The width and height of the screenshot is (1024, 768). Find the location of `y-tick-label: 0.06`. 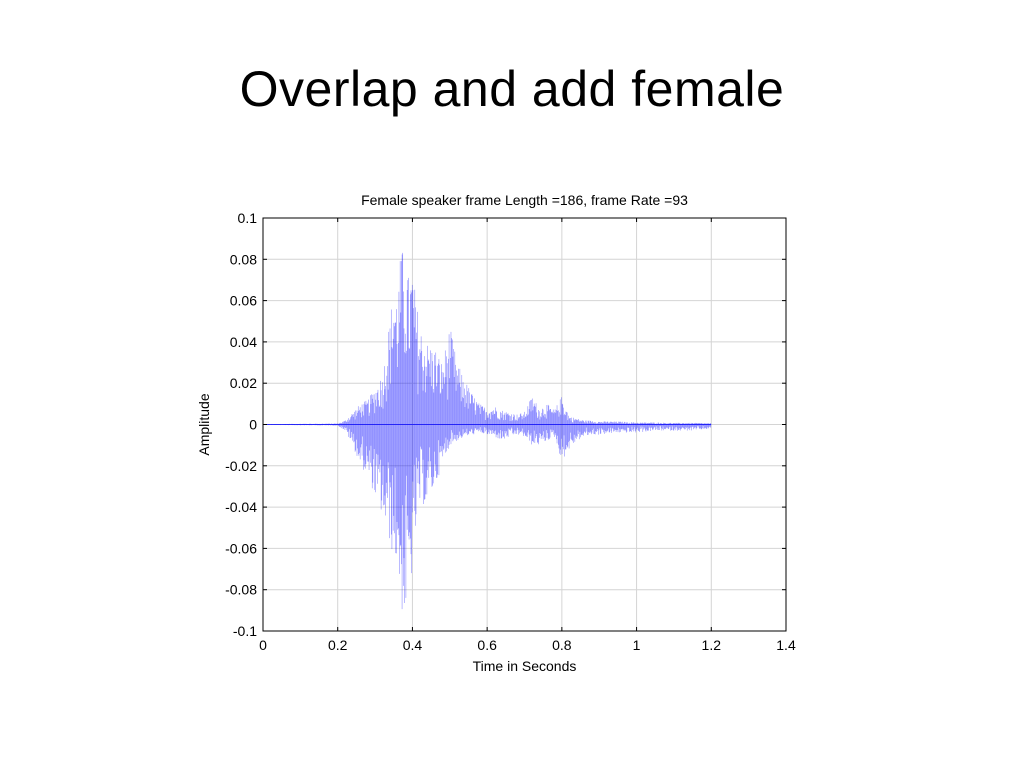

y-tick-label: 0.06 is located at coordinates (243, 301).